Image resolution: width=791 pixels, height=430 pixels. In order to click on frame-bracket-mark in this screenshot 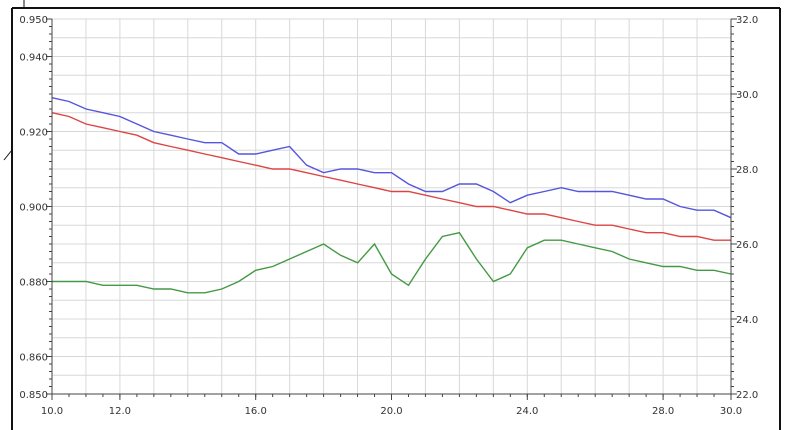, I will do `click(8, 155)`.